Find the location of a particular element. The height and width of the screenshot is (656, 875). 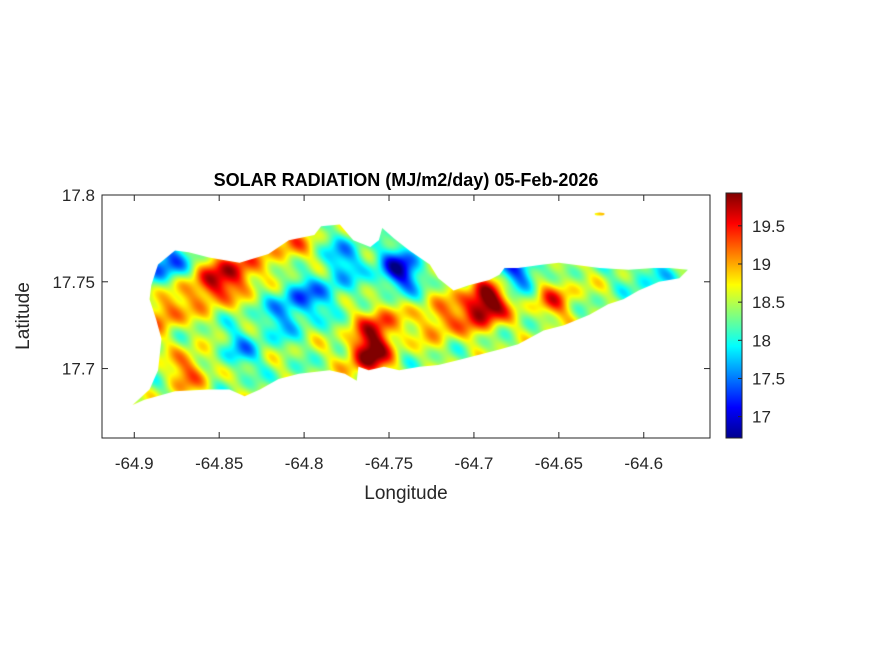

x-tick-label: -64.8 is located at coordinates (304, 463).